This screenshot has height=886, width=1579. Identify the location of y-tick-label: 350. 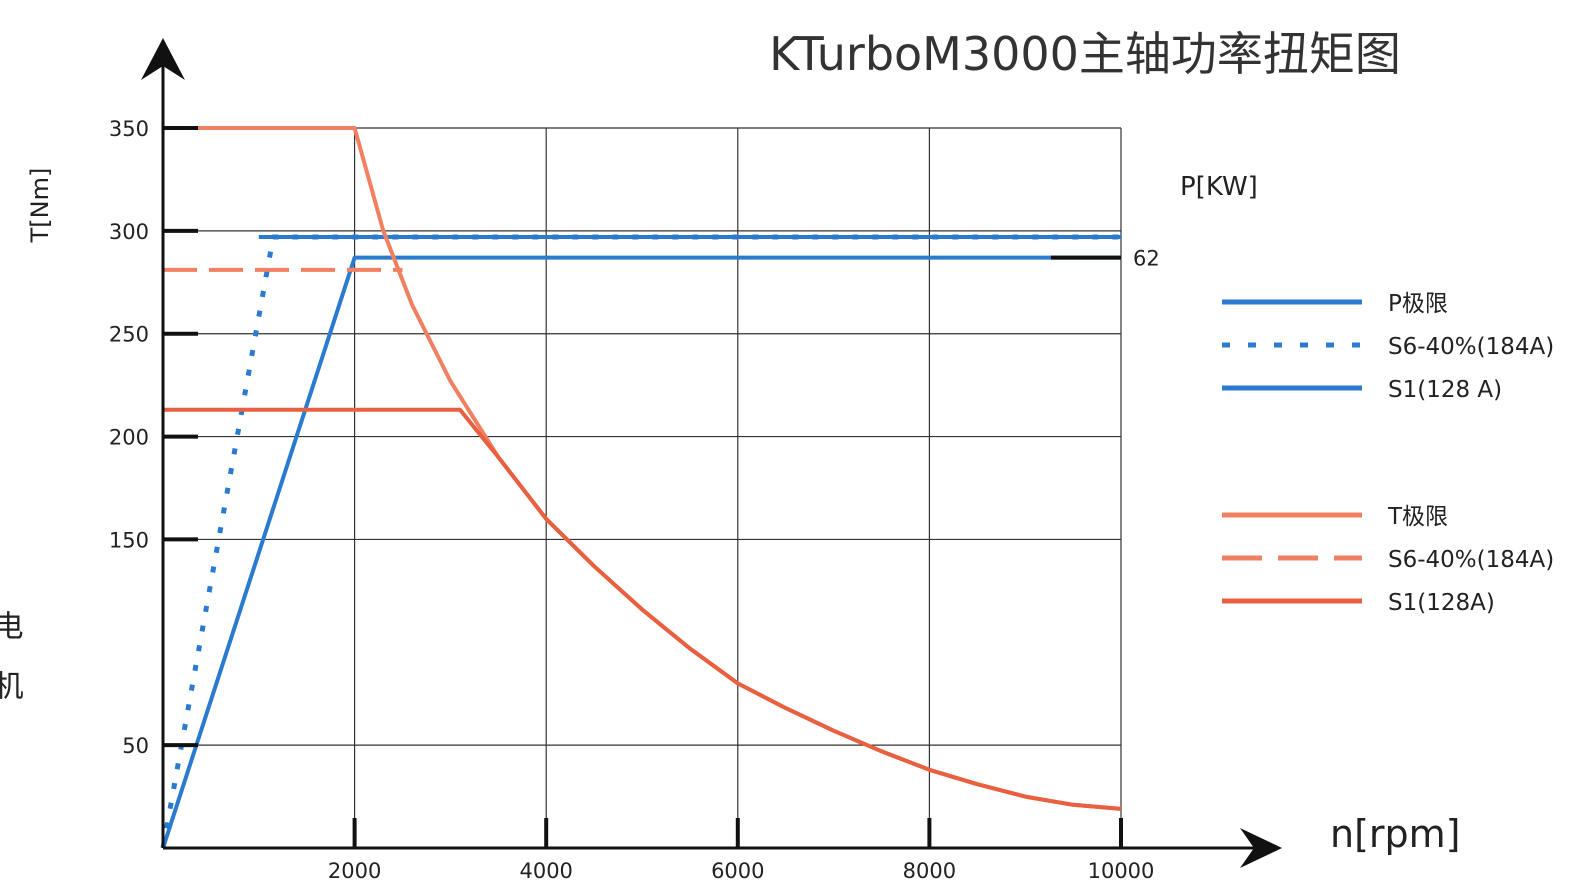
(129, 129).